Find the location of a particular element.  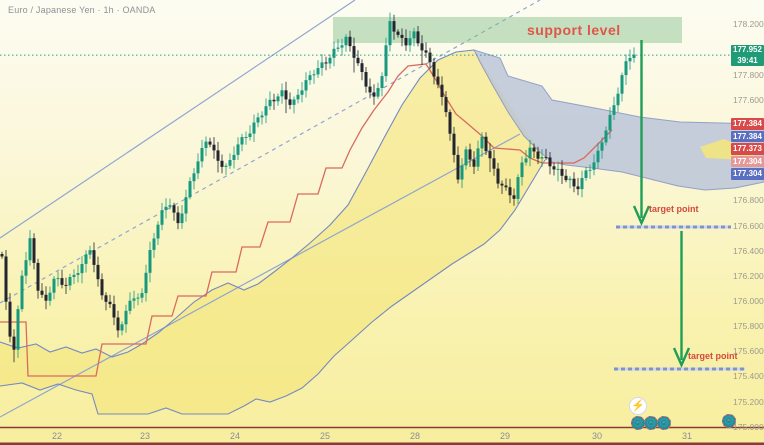

ichimoku-bear-cloud is located at coordinates (618, 120).